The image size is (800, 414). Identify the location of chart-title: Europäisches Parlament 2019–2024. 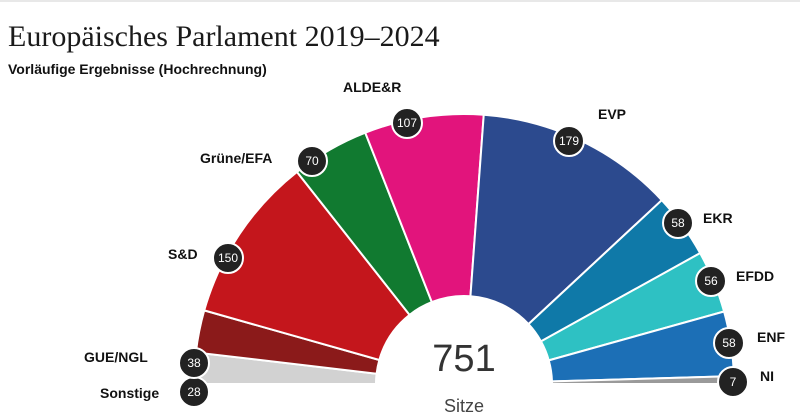
(224, 36).